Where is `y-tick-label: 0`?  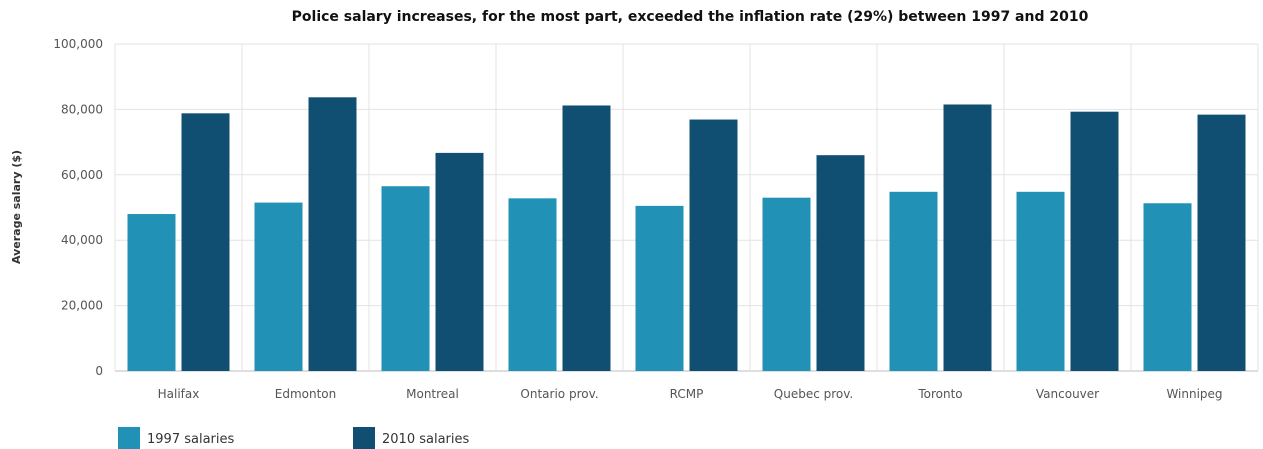 y-tick-label: 0 is located at coordinates (99, 371).